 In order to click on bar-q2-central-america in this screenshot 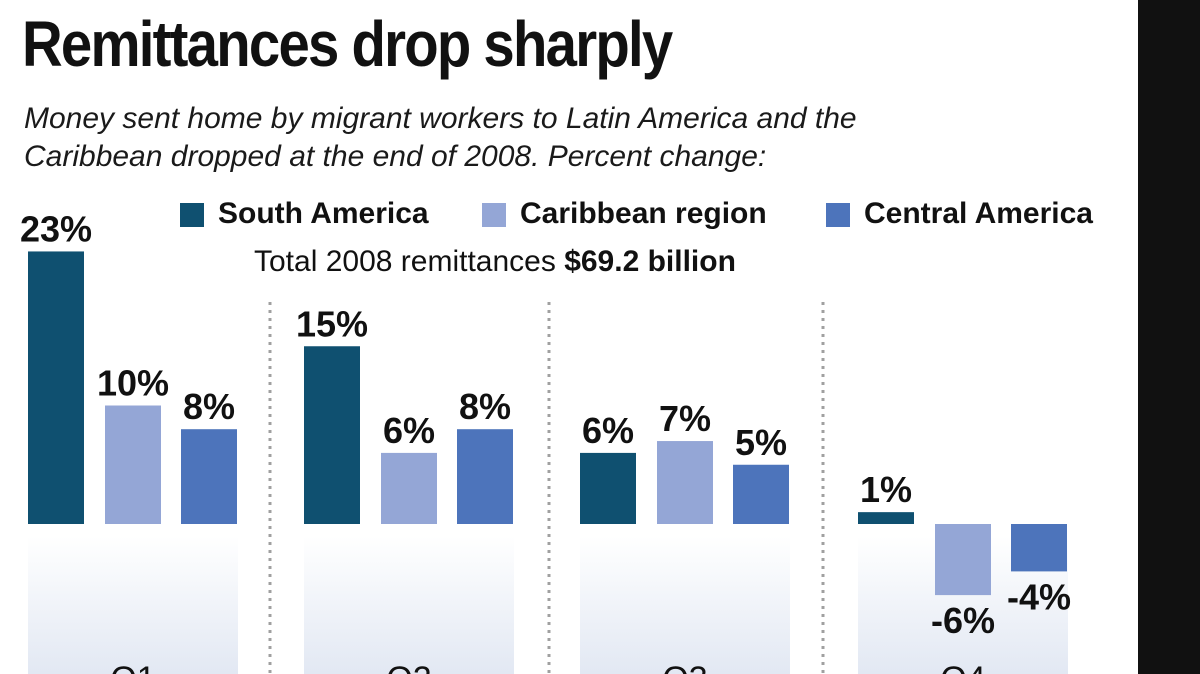, I will do `click(485, 476)`.